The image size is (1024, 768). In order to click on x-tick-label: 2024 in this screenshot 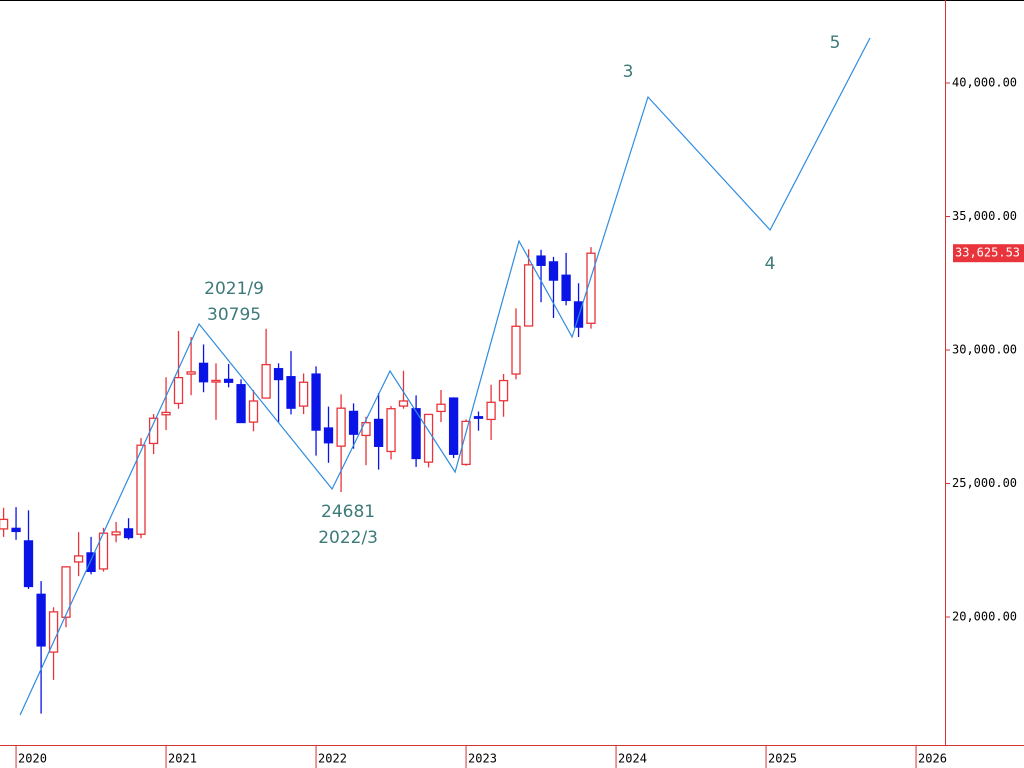, I will do `click(632, 759)`.